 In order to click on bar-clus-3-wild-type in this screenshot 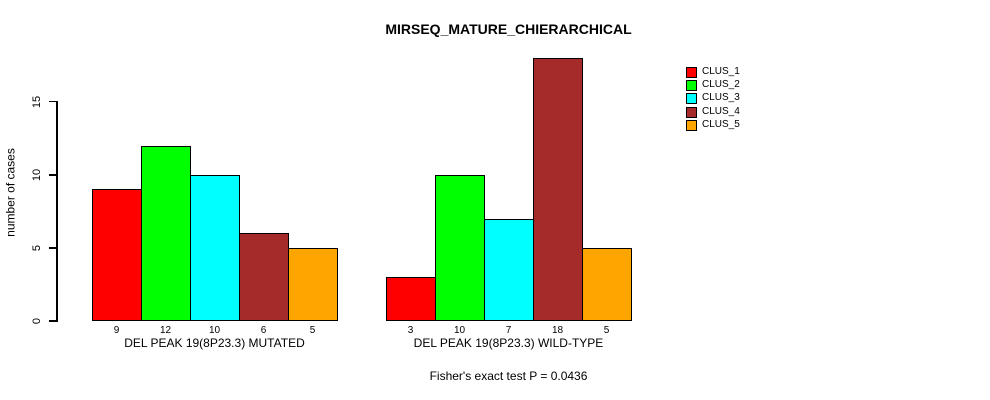, I will do `click(509, 269)`.